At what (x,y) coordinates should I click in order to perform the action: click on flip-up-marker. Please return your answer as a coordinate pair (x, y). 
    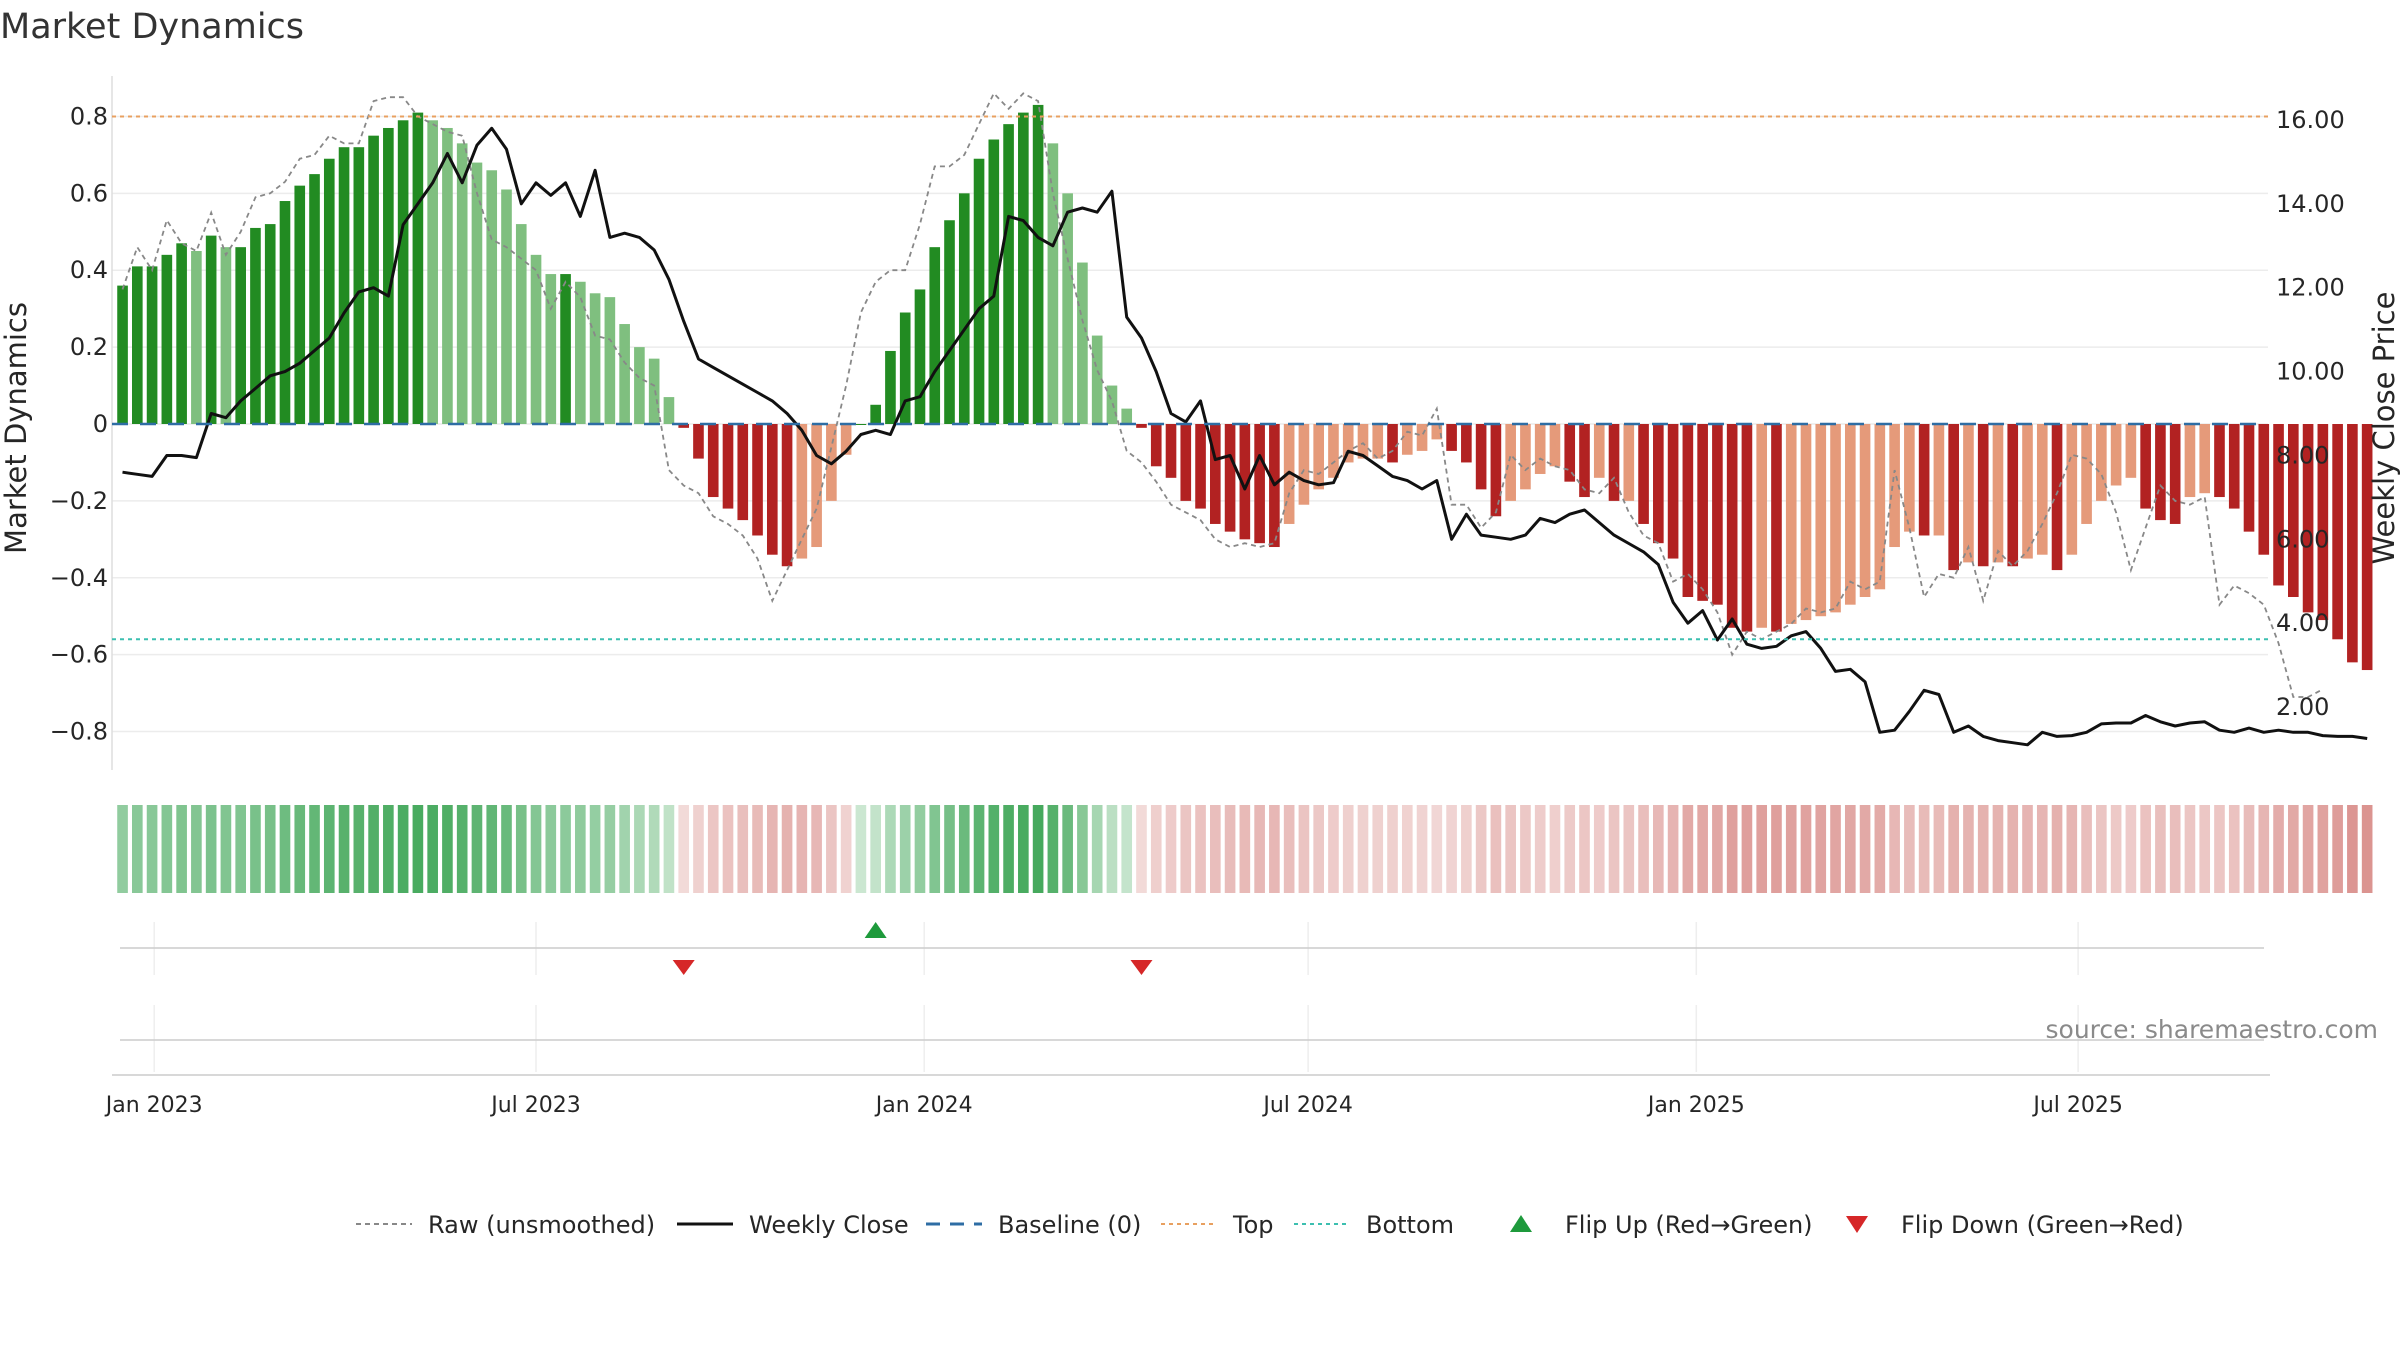
    Looking at the image, I should click on (875, 930).